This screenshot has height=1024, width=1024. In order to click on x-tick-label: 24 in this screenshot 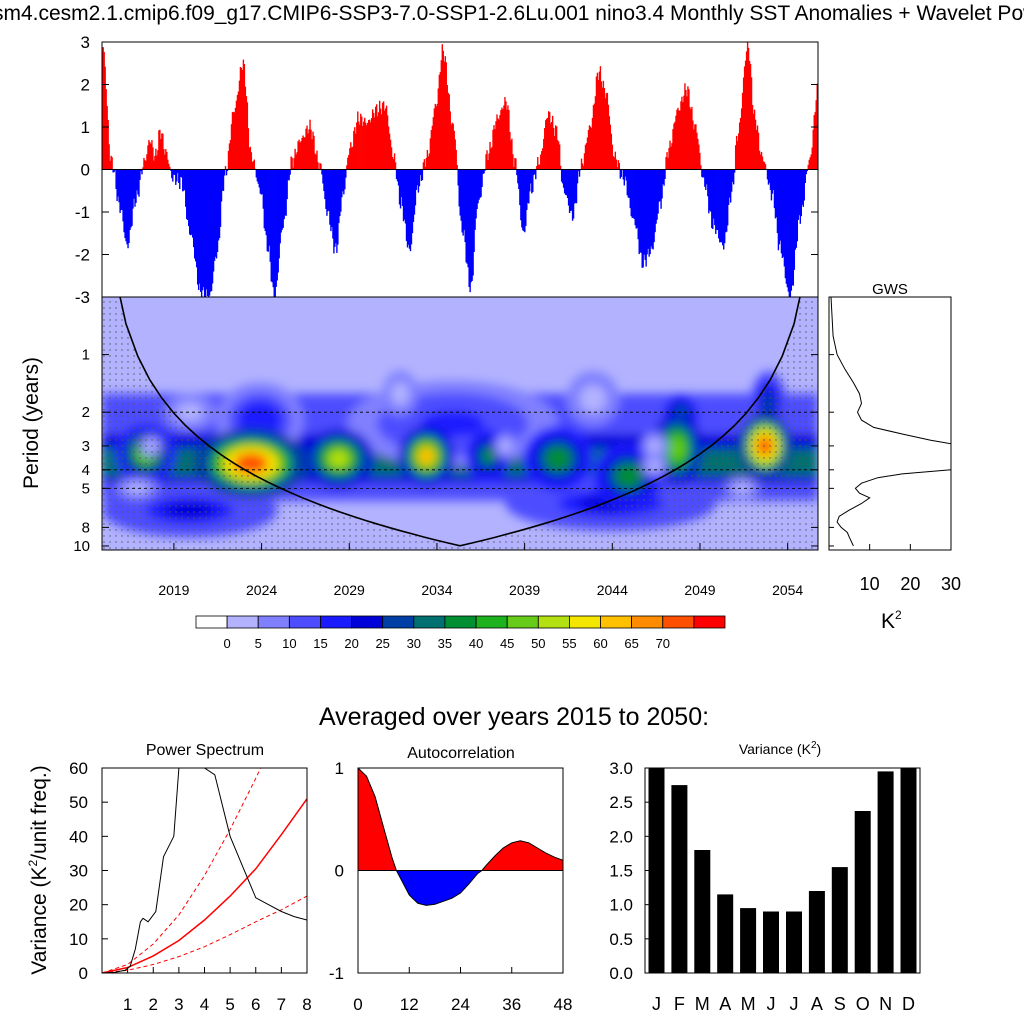, I will do `click(460, 1004)`.